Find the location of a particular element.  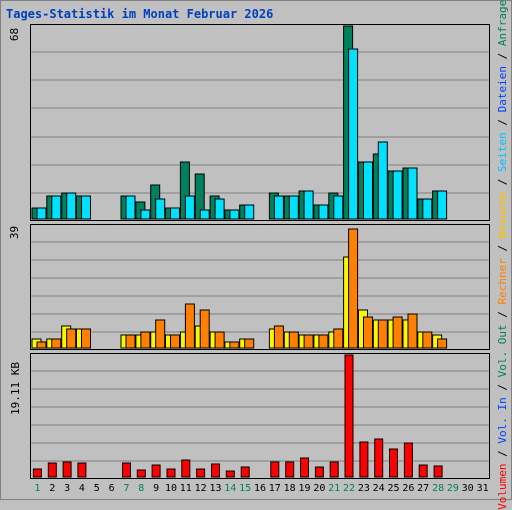

day-label-22: 22 is located at coordinates (349, 488).